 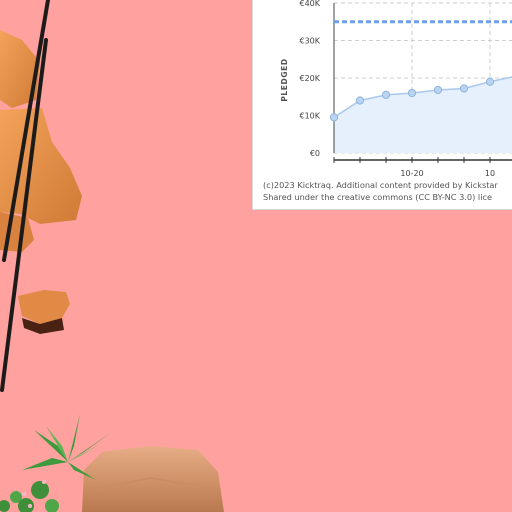 I want to click on series-area, so click(x=423, y=114).